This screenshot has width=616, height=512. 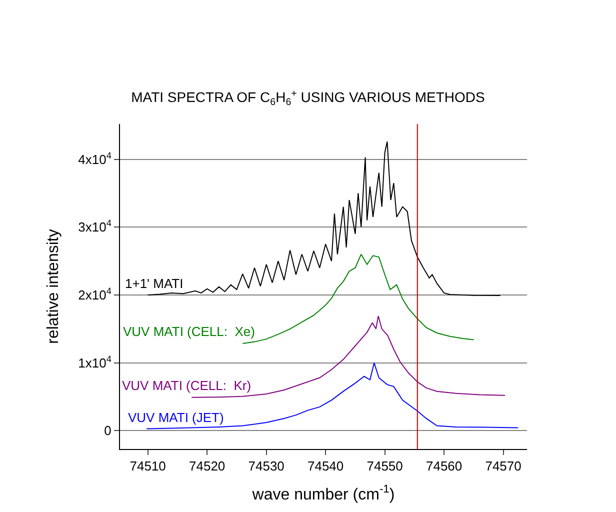 What do you see at coordinates (308, 98) in the screenshot?
I see `chart-title: MATI SPECTRA OF C$_{6}$H$_{6}$$^{+}$ USING VARIOUS METHODS` at bounding box center [308, 98].